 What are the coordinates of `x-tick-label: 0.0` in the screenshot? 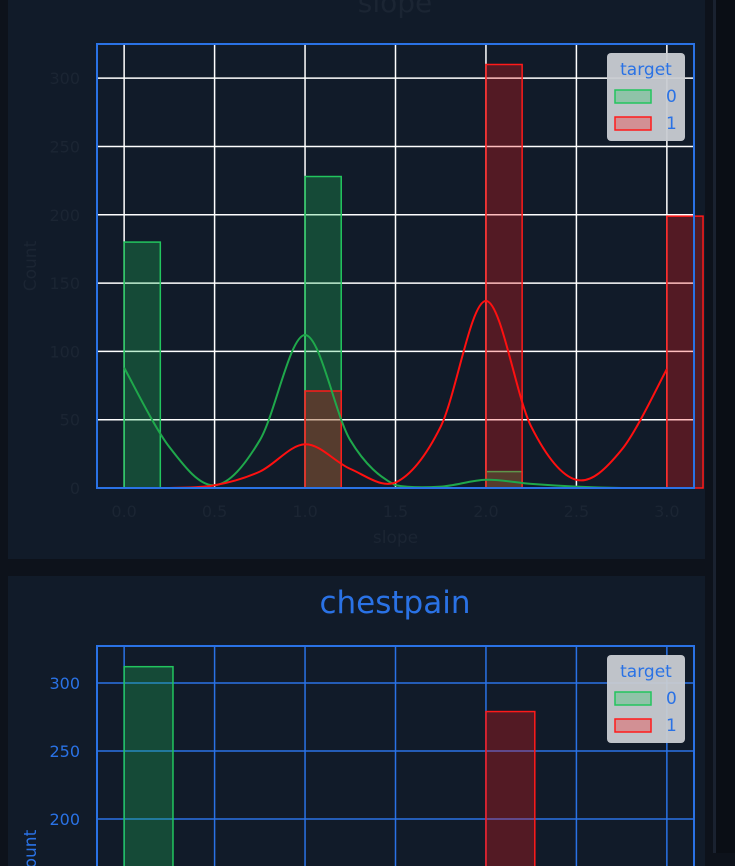 It's located at (123, 511).